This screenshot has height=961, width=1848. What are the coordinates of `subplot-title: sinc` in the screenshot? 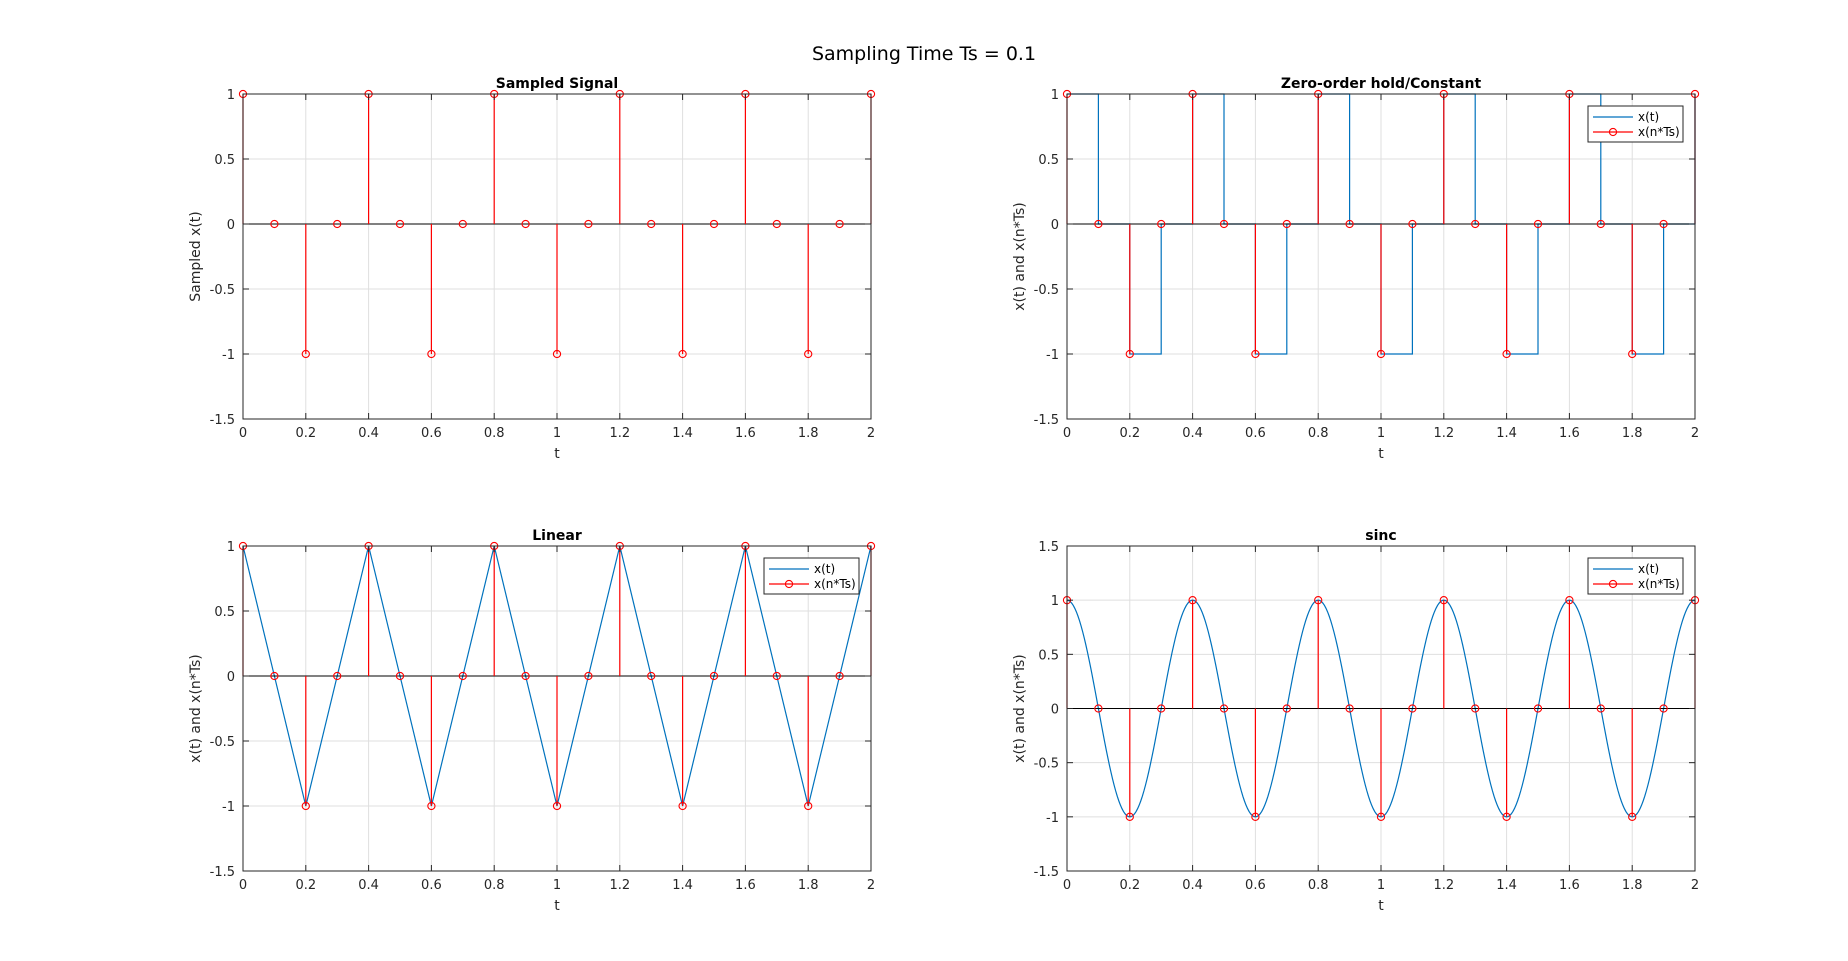 It's located at (1380, 536).